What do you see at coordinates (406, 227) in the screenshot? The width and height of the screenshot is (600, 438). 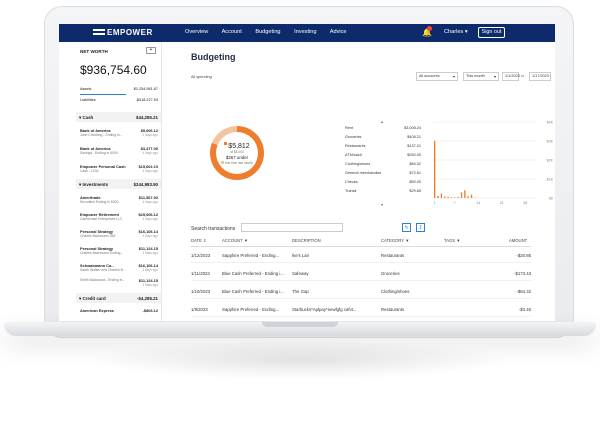 I see `edit-icon: ✎` at bounding box center [406, 227].